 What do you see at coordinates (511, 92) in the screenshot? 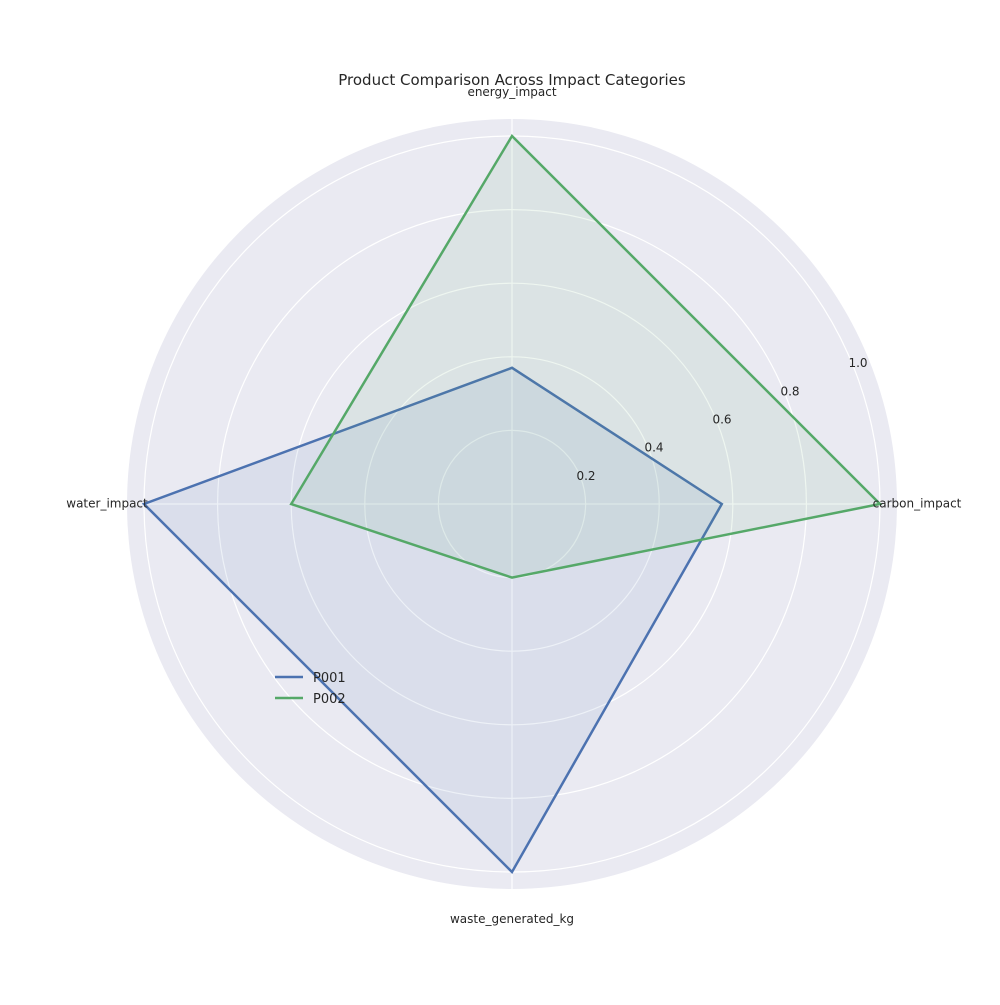
I see `axis-label-energy_impact: energy_impact` at bounding box center [511, 92].